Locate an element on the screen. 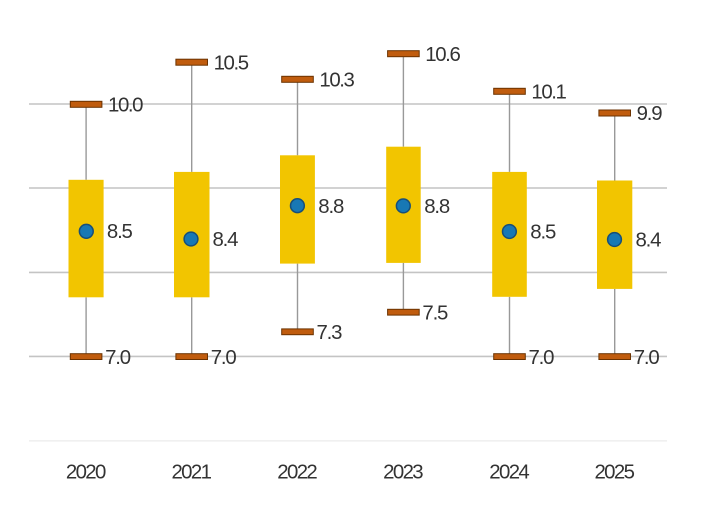 Image resolution: width=704 pixels, height=516 pixels. svg-text: 2022 is located at coordinates (297, 472).